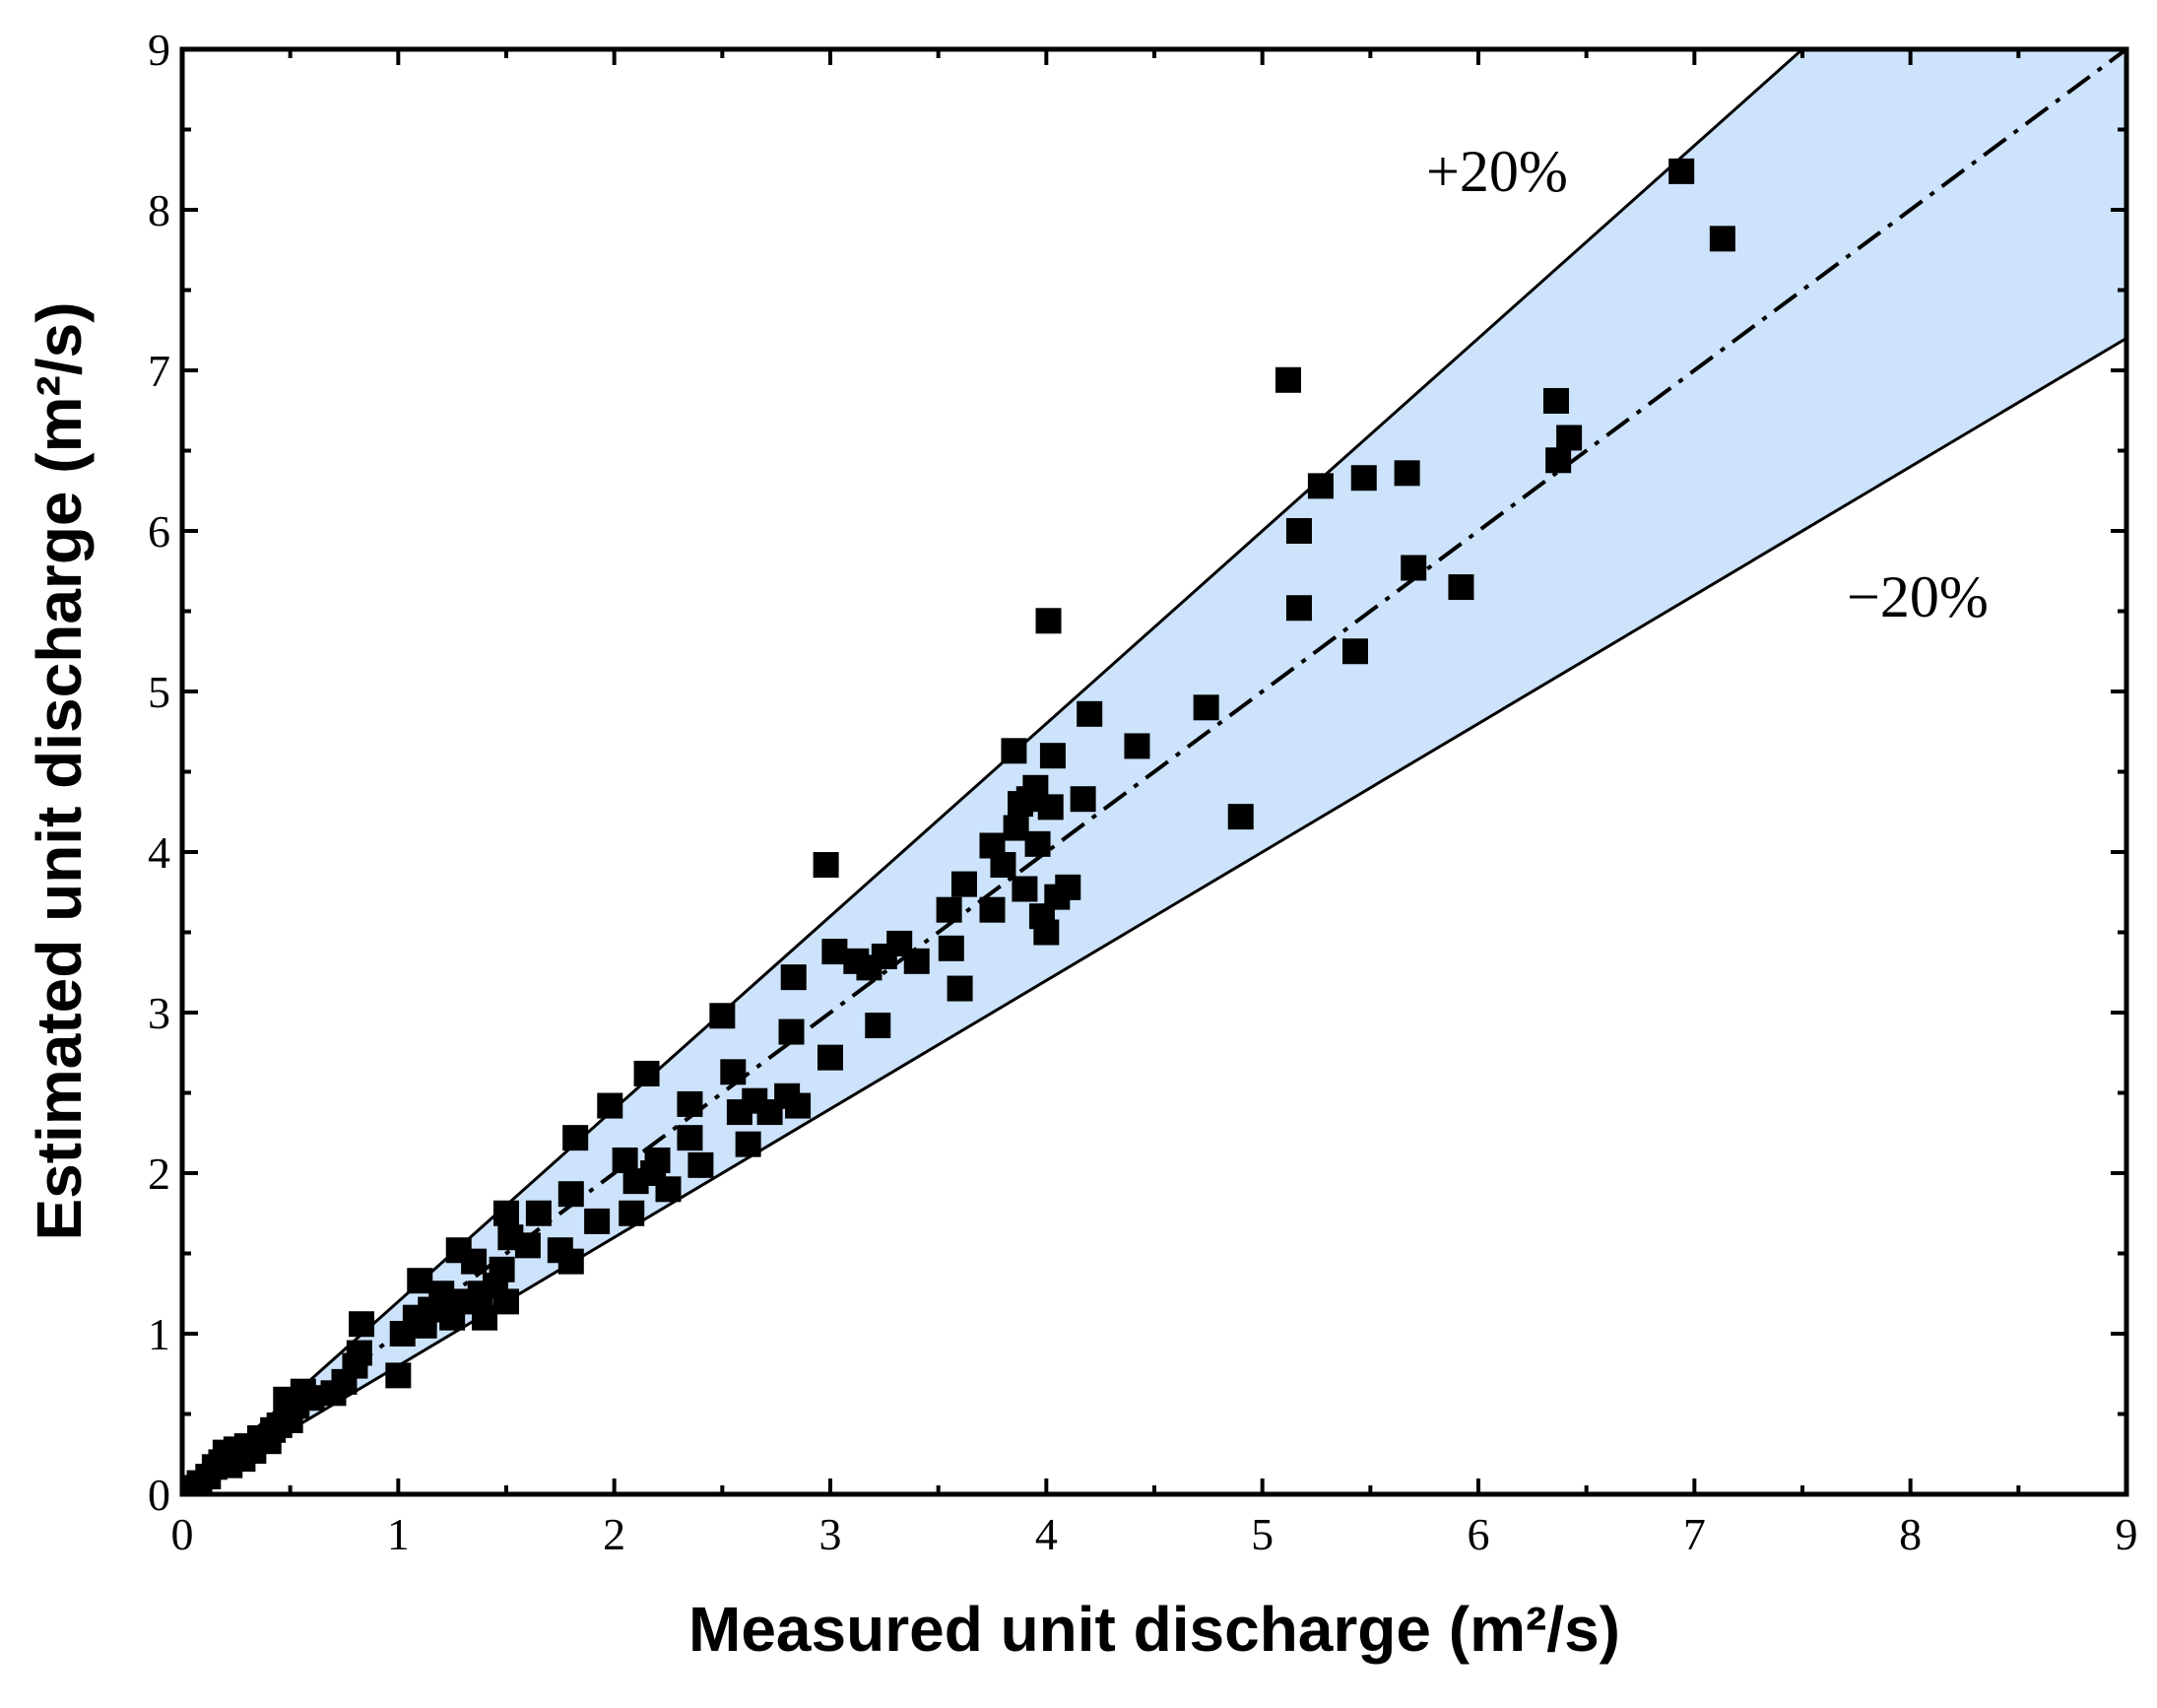 The height and width of the screenshot is (1708, 2157). I want to click on x-tick-label-2: 2, so click(614, 1534).